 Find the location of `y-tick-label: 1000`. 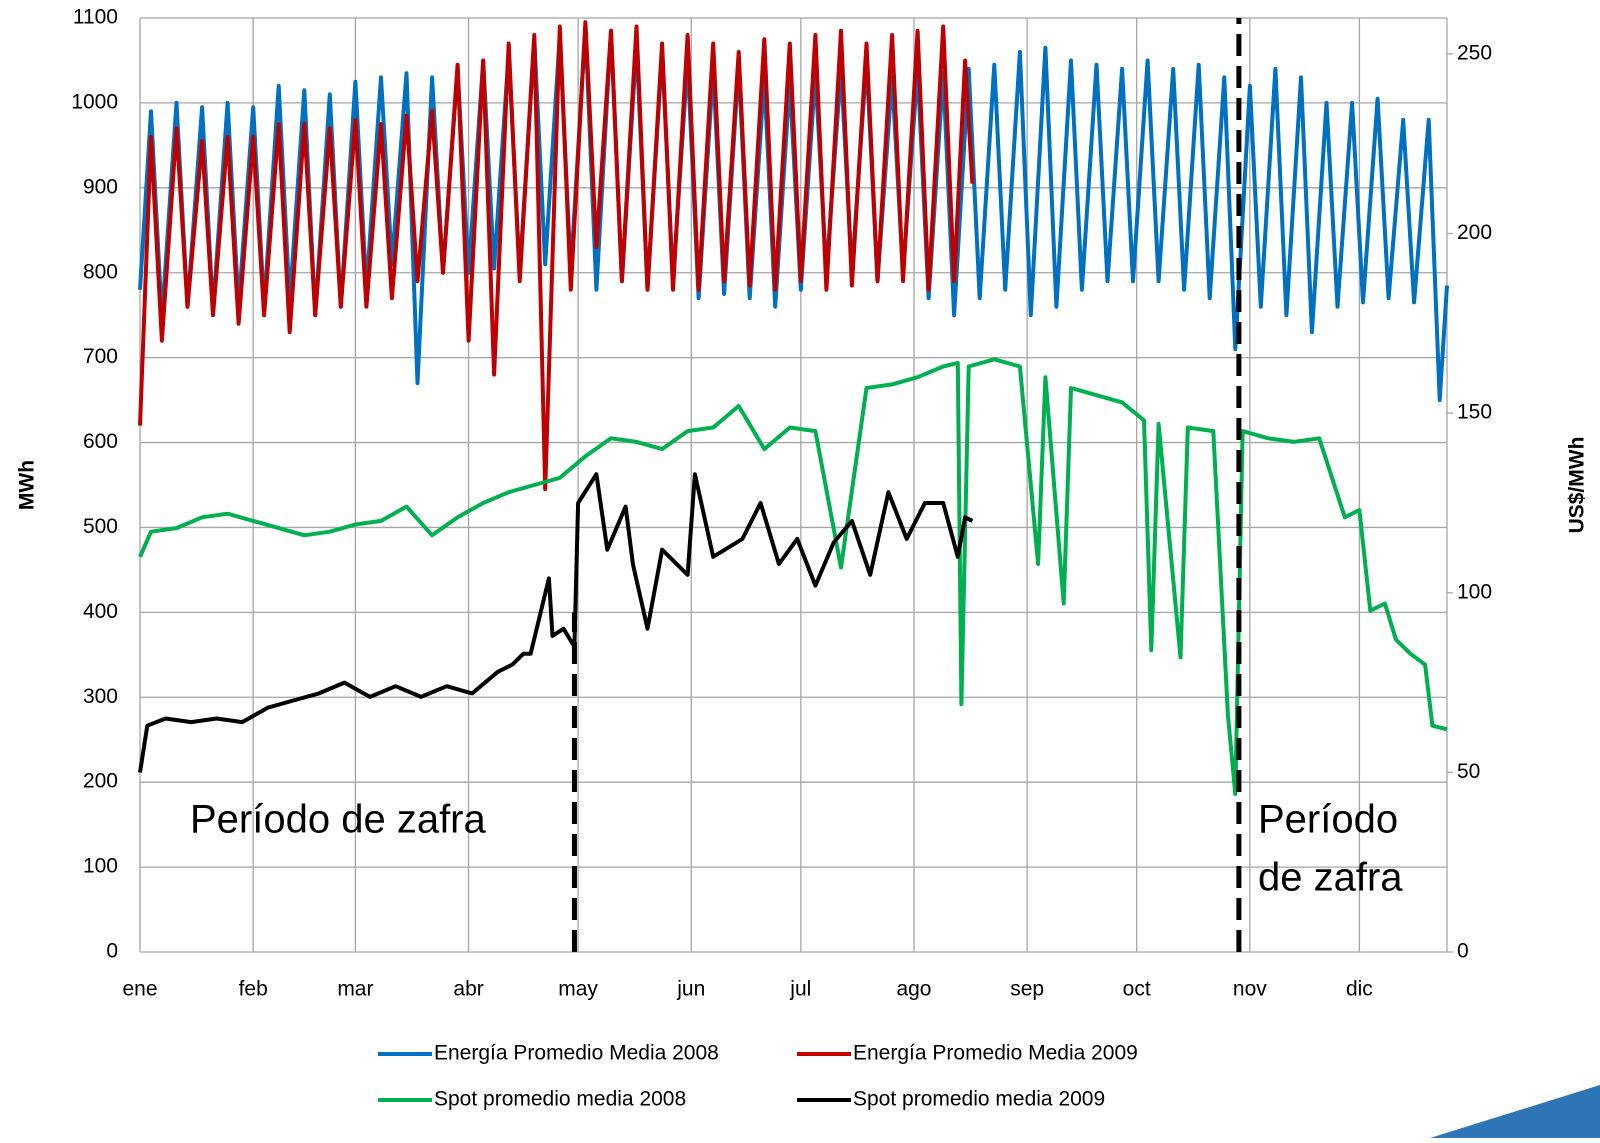

y-tick-label: 1000 is located at coordinates (94, 101).